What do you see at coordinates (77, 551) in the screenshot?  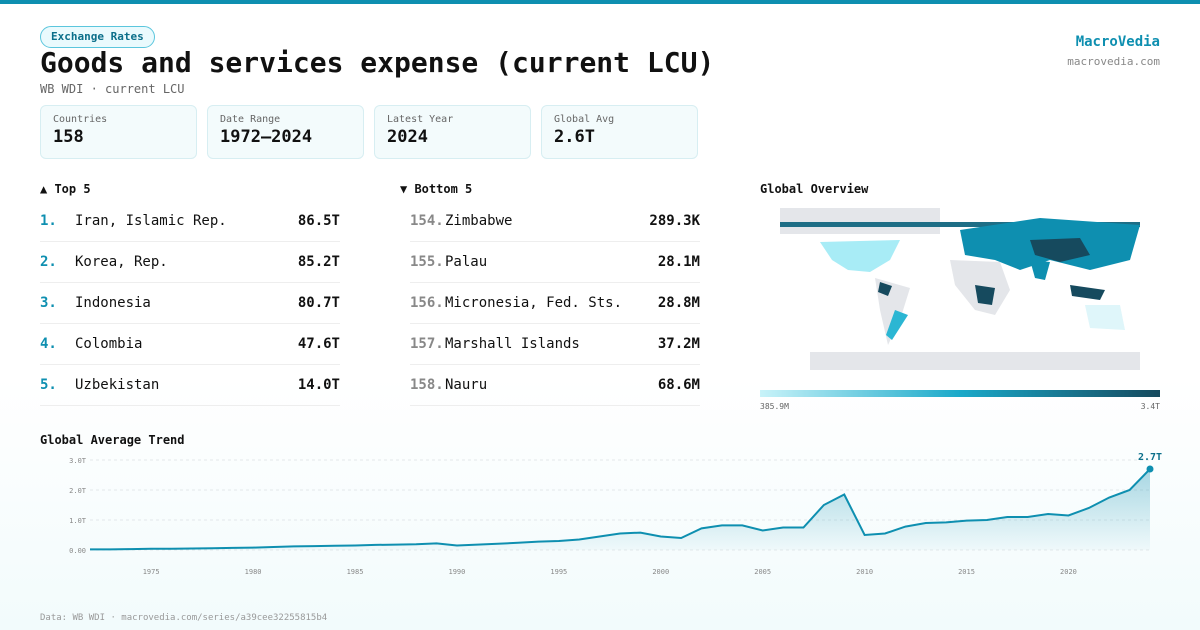 I see `y-tick-label: 0.00` at bounding box center [77, 551].